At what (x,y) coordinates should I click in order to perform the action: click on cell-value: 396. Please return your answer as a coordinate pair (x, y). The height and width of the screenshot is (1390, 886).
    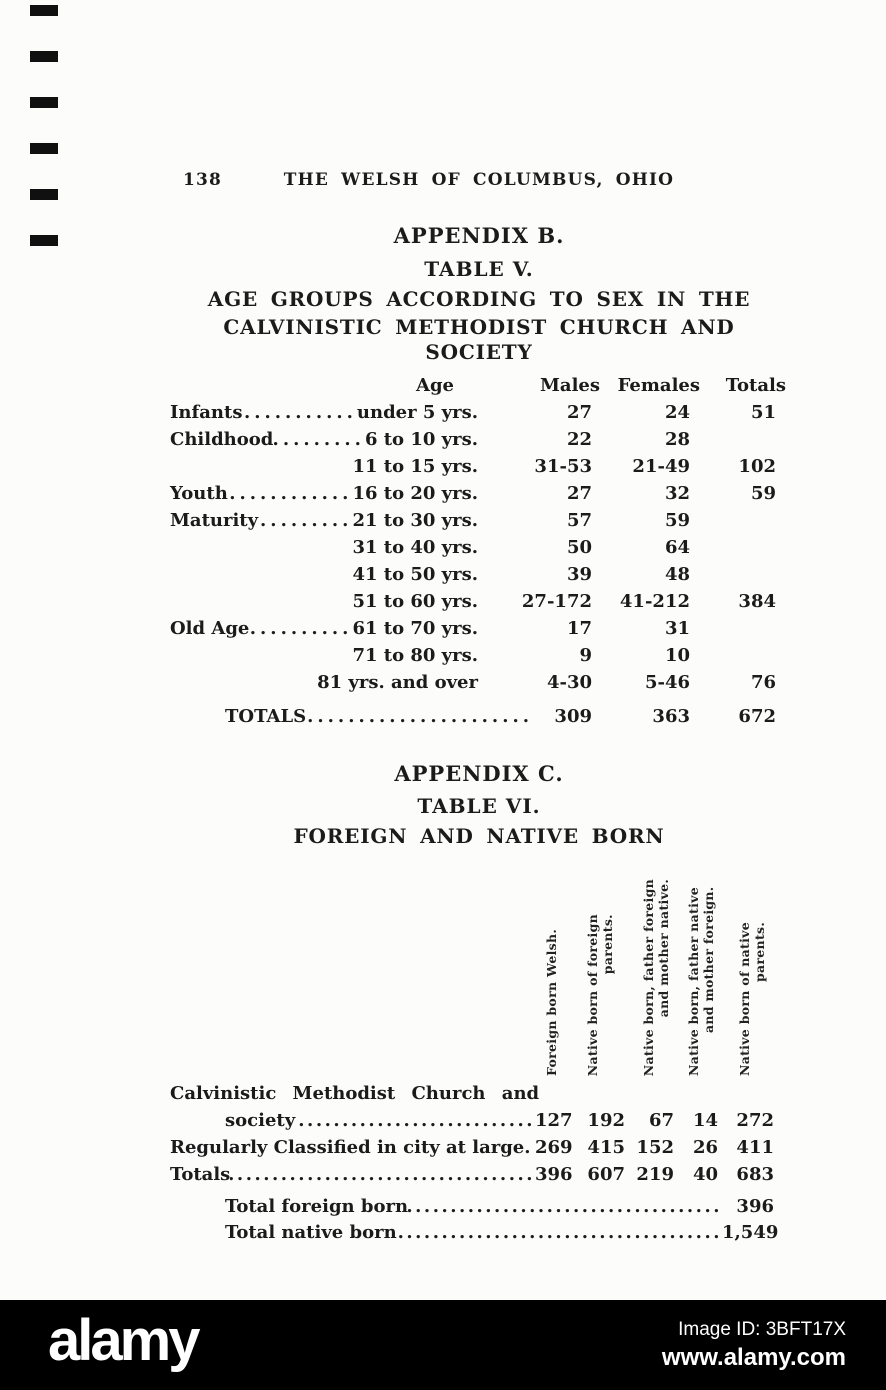
    Looking at the image, I should click on (554, 1174).